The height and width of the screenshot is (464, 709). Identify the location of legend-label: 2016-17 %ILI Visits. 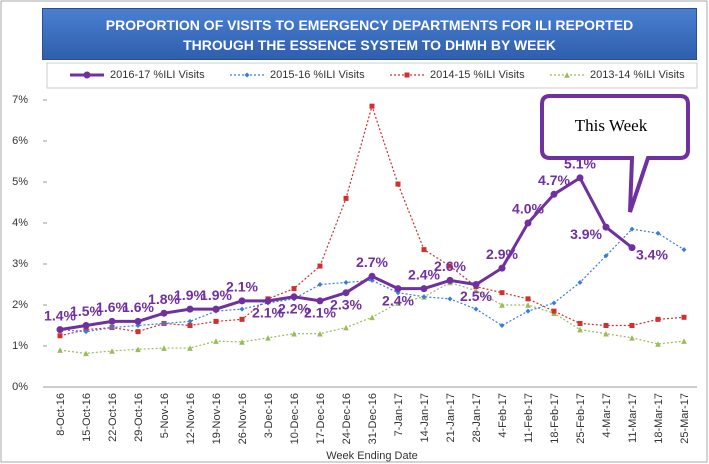
(157, 75).